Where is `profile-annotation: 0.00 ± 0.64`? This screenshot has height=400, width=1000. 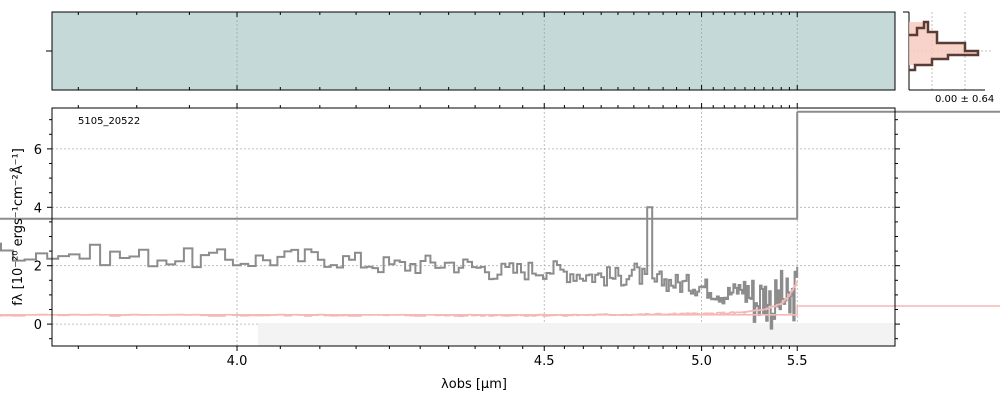
profile-annotation: 0.00 ± 0.64 is located at coordinates (964, 99).